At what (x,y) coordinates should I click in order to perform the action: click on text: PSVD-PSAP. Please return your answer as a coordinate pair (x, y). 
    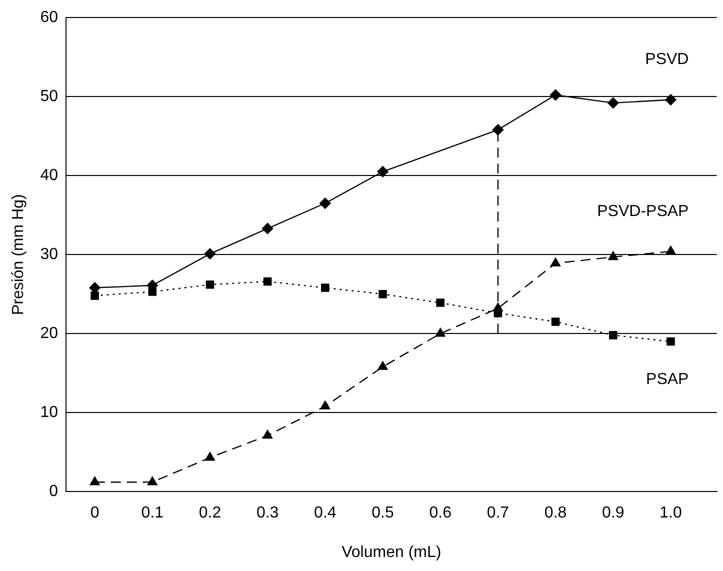
    Looking at the image, I should click on (643, 211).